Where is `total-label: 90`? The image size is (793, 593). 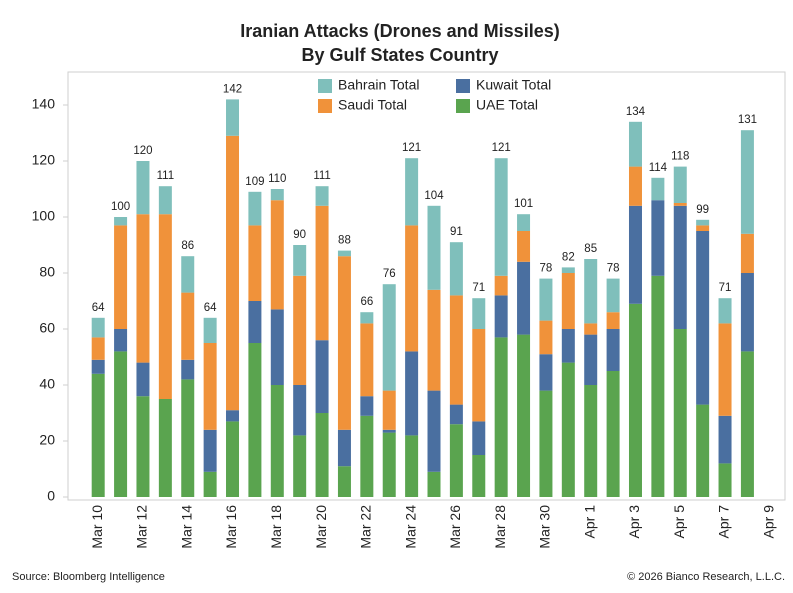
total-label: 90 is located at coordinates (299, 235).